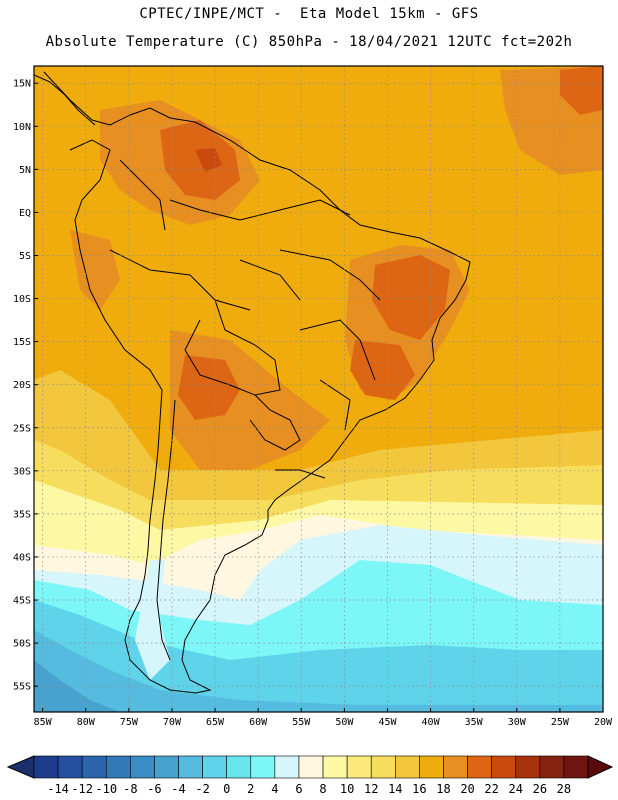  What do you see at coordinates (301, 722) in the screenshot?
I see `longitude-label: 55W` at bounding box center [301, 722].